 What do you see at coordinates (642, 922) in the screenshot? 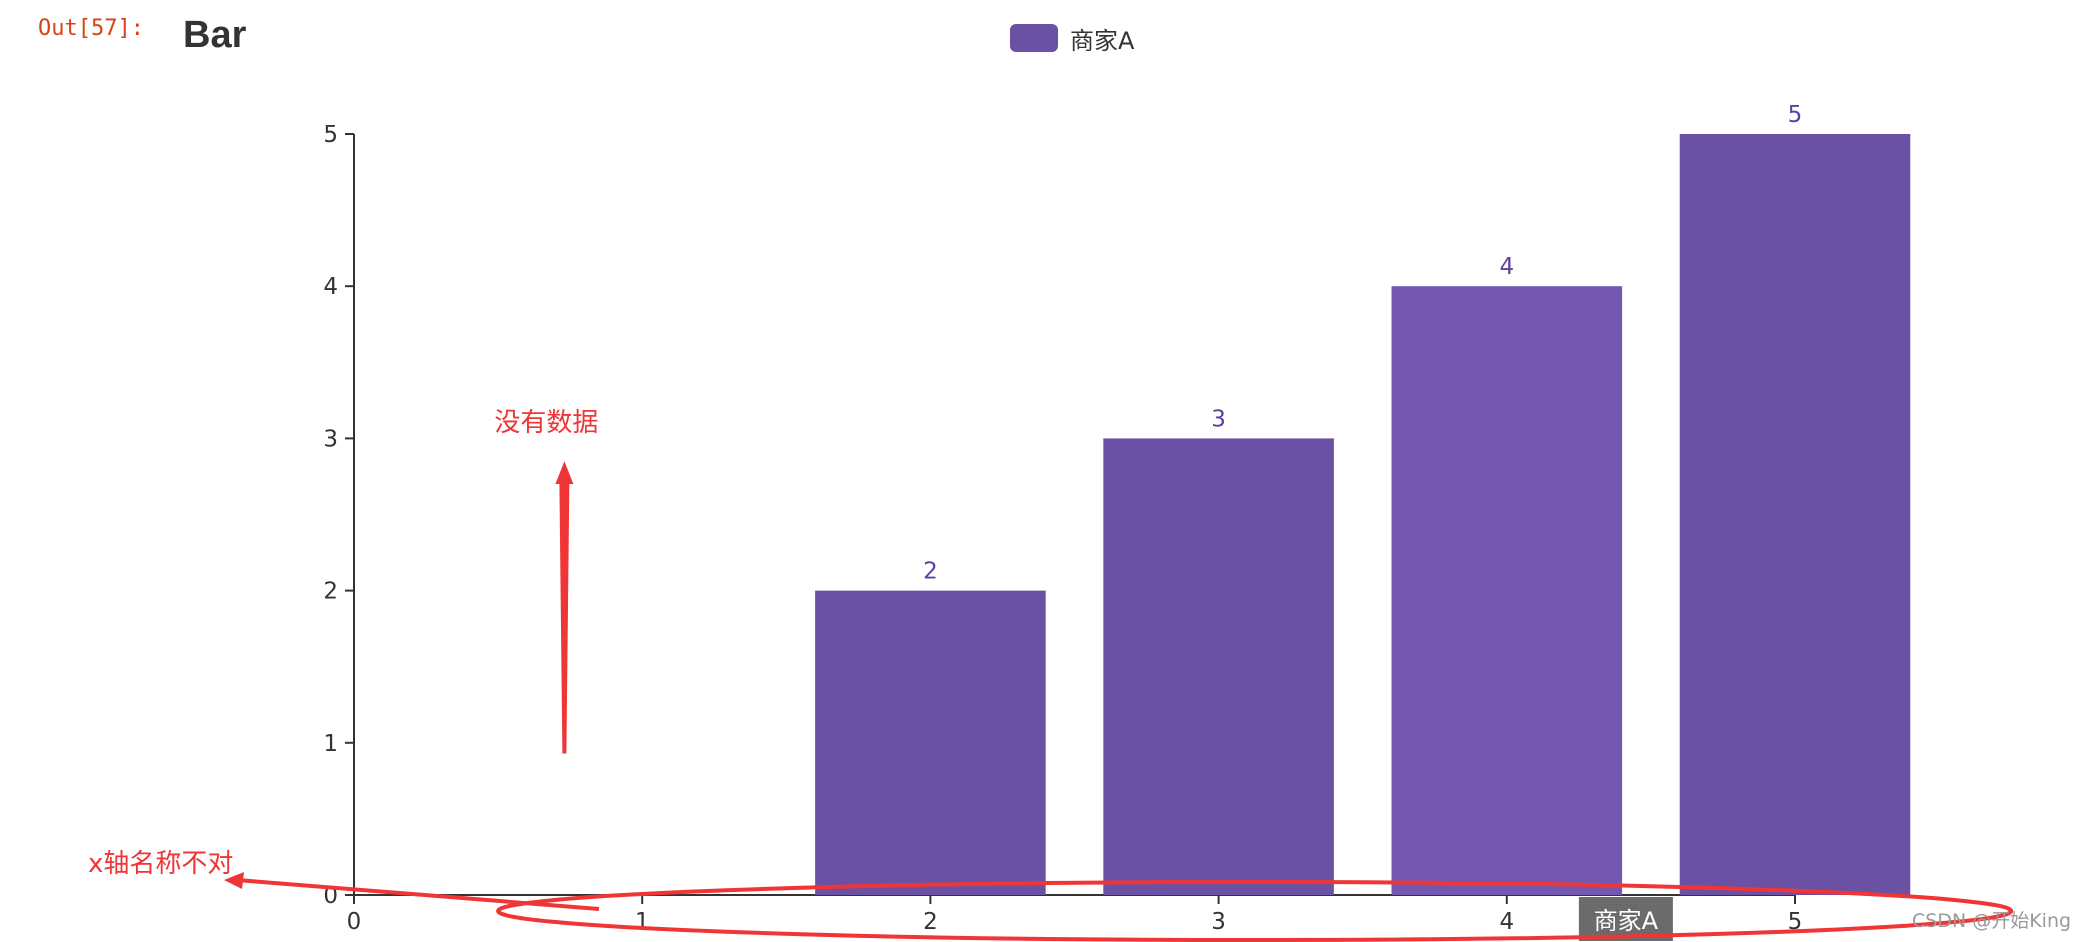
I see `x-tick-label: 1` at bounding box center [642, 922].